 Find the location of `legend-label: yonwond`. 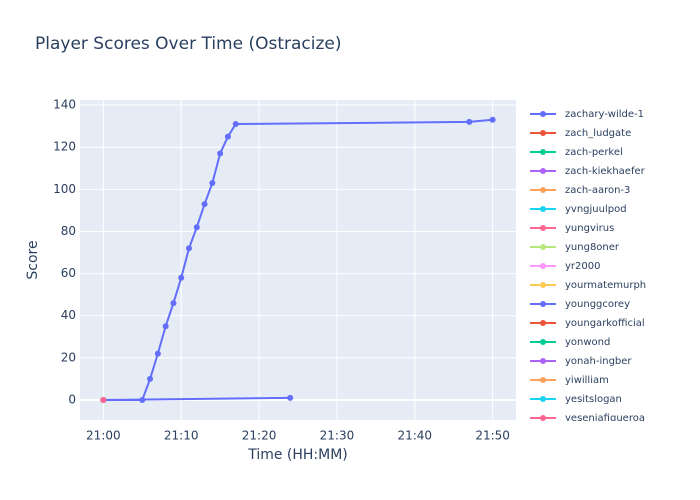

legend-label: yonwond is located at coordinates (587, 342).